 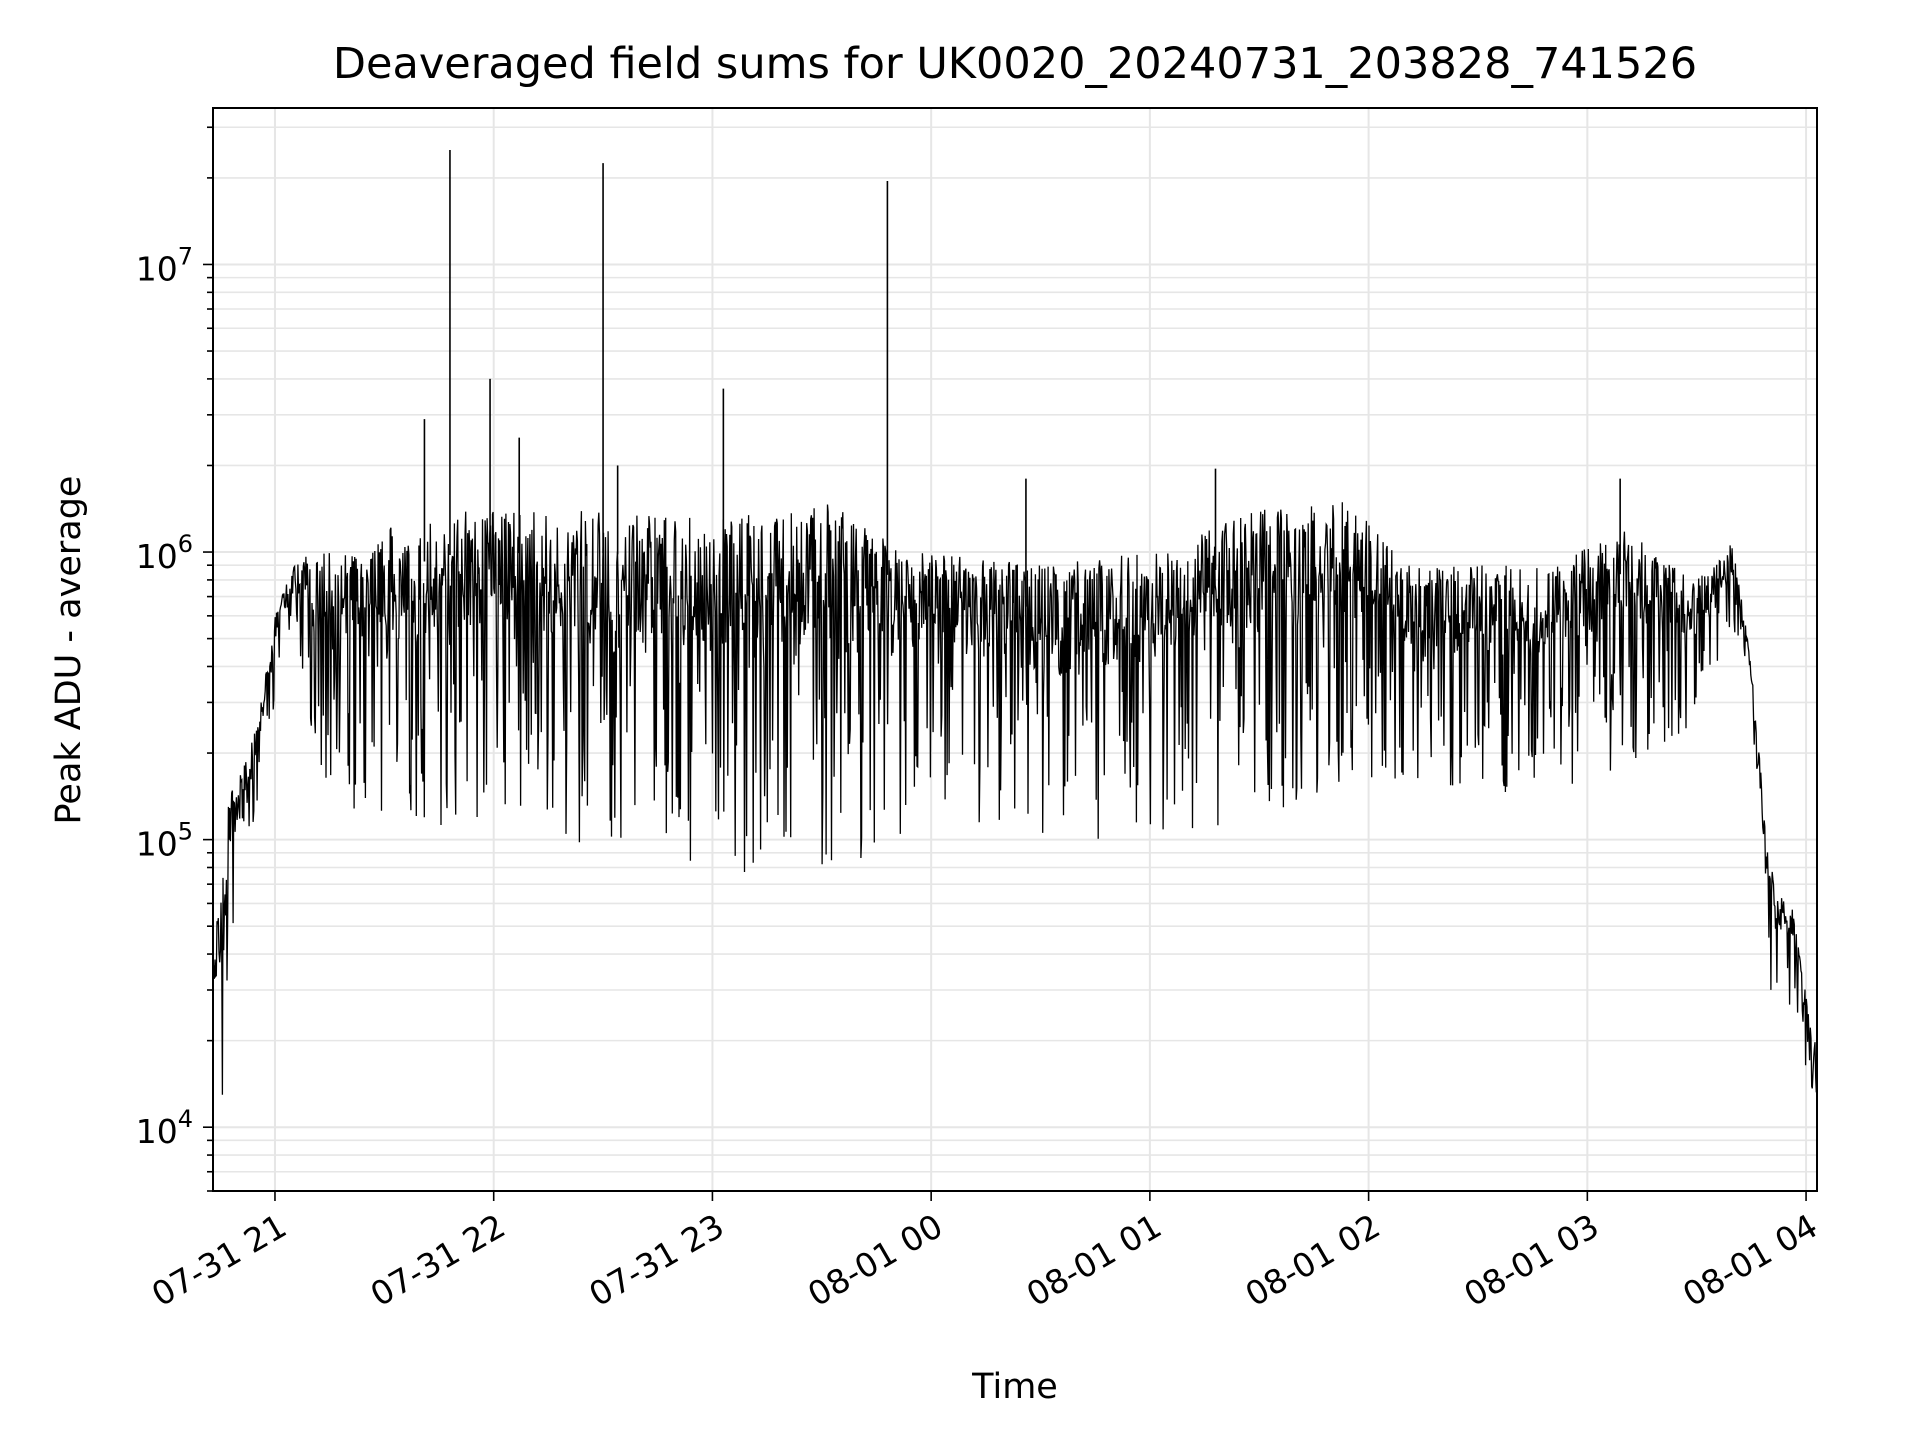 I want to click on y-tick-label: 10⁴, so click(x=164, y=1128).